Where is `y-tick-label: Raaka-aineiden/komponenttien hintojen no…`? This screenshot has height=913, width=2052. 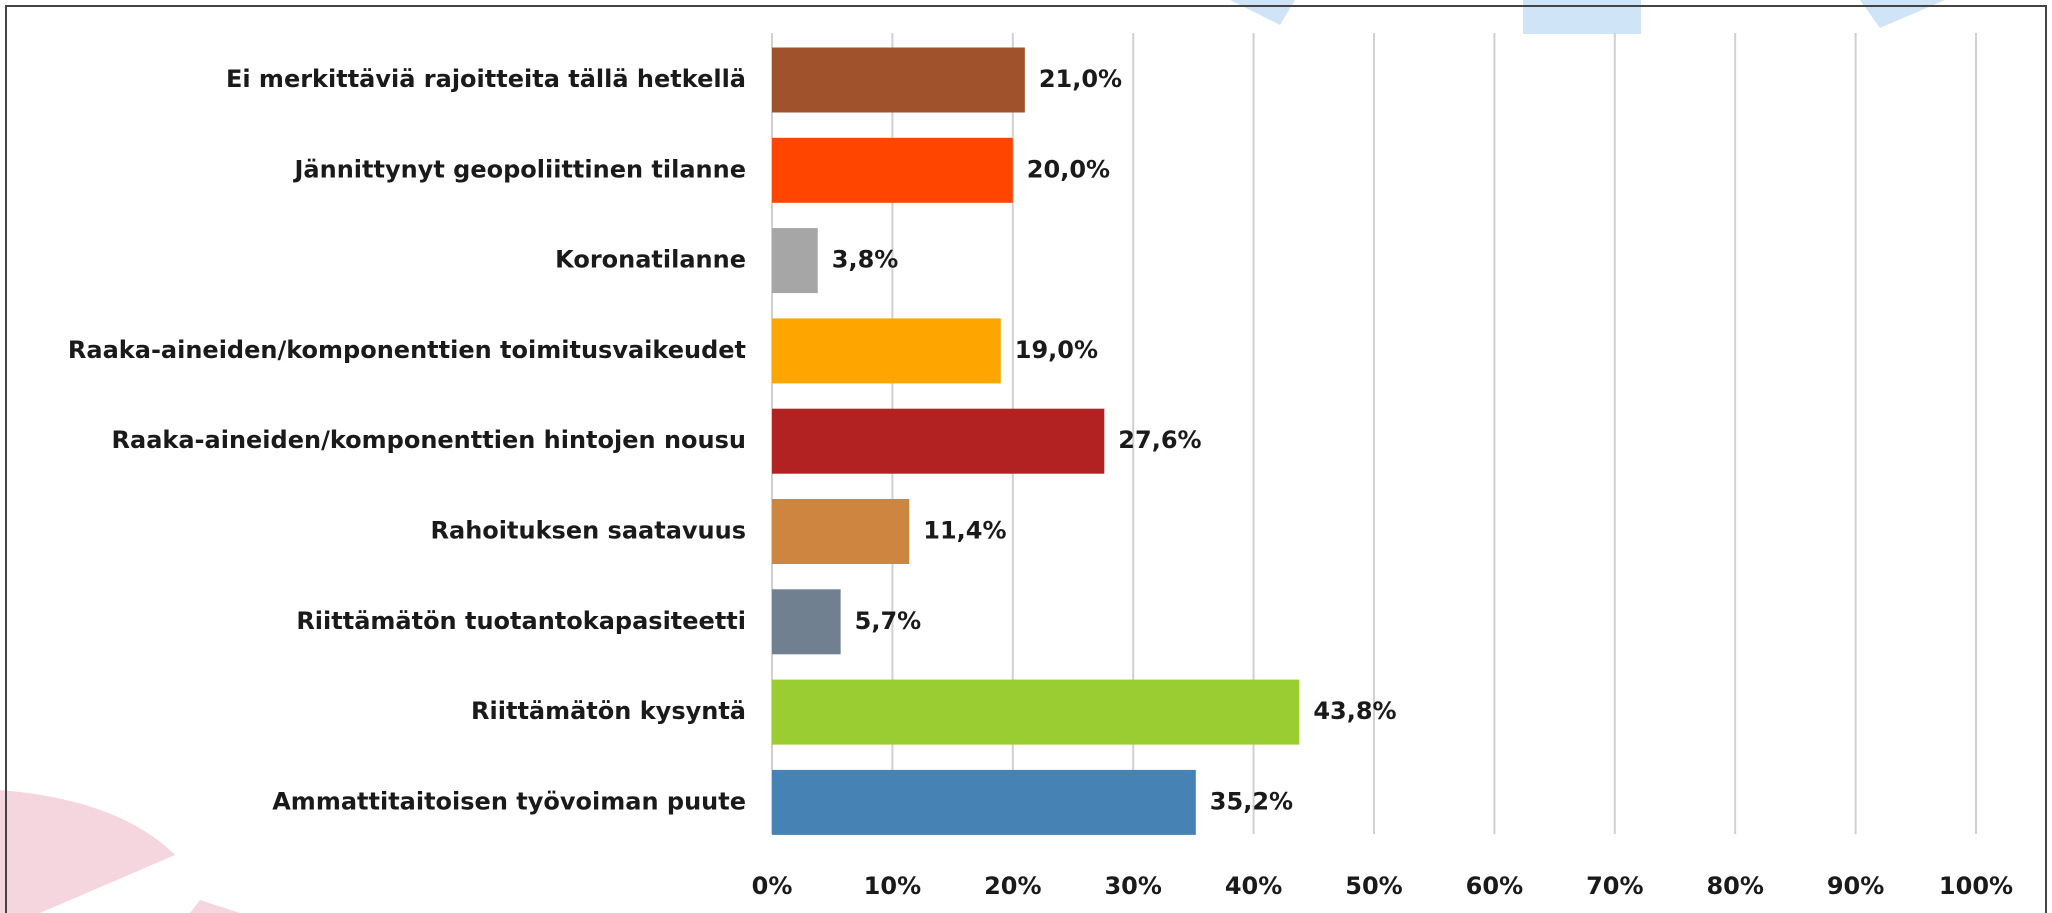 y-tick-label: Raaka-aineiden/komponenttien hintojen no… is located at coordinates (429, 440).